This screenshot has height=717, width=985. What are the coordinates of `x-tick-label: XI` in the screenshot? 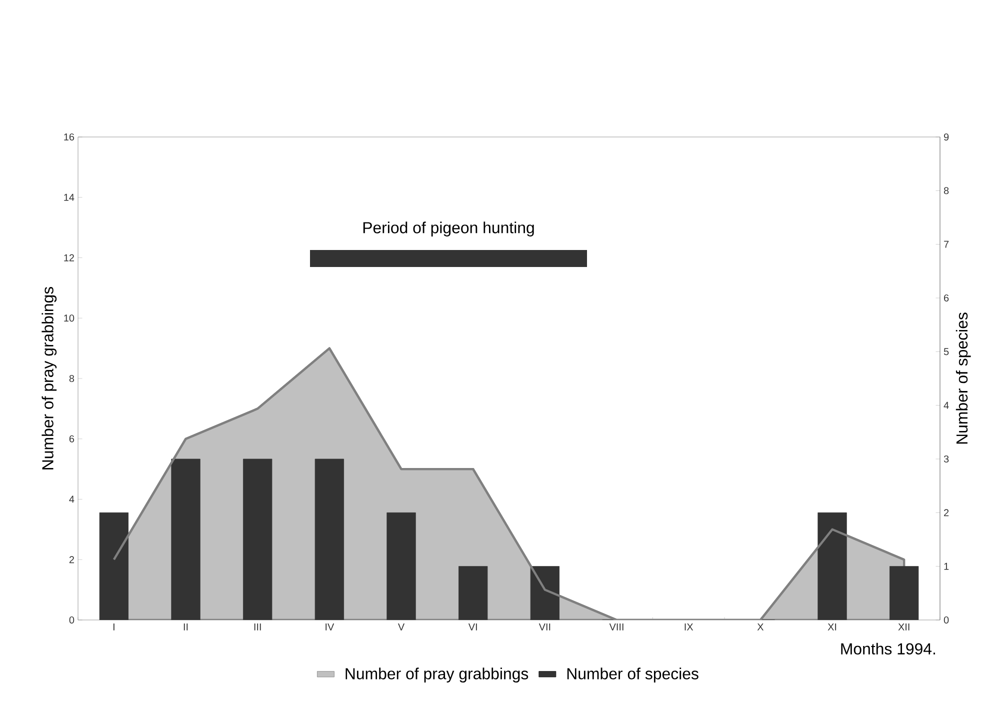 It's located at (832, 627).